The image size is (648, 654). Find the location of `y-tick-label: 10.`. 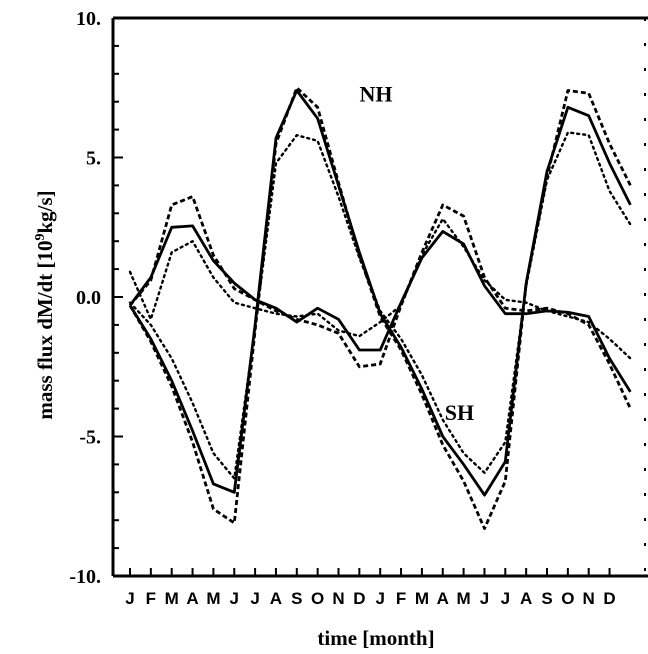

y-tick-label: 10. is located at coordinates (88, 19).